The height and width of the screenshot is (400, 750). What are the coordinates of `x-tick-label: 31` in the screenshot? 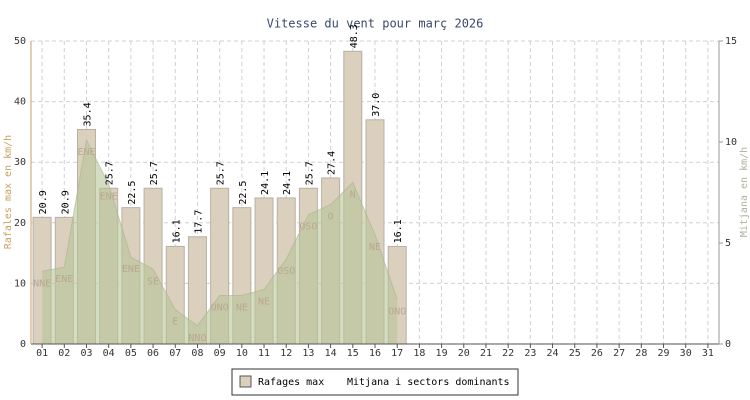 It's located at (708, 353).